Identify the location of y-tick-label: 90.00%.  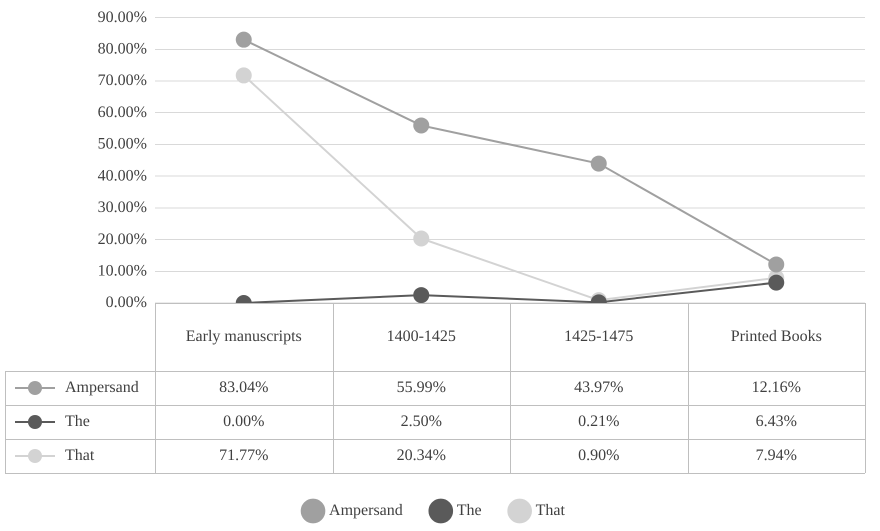
(122, 17).